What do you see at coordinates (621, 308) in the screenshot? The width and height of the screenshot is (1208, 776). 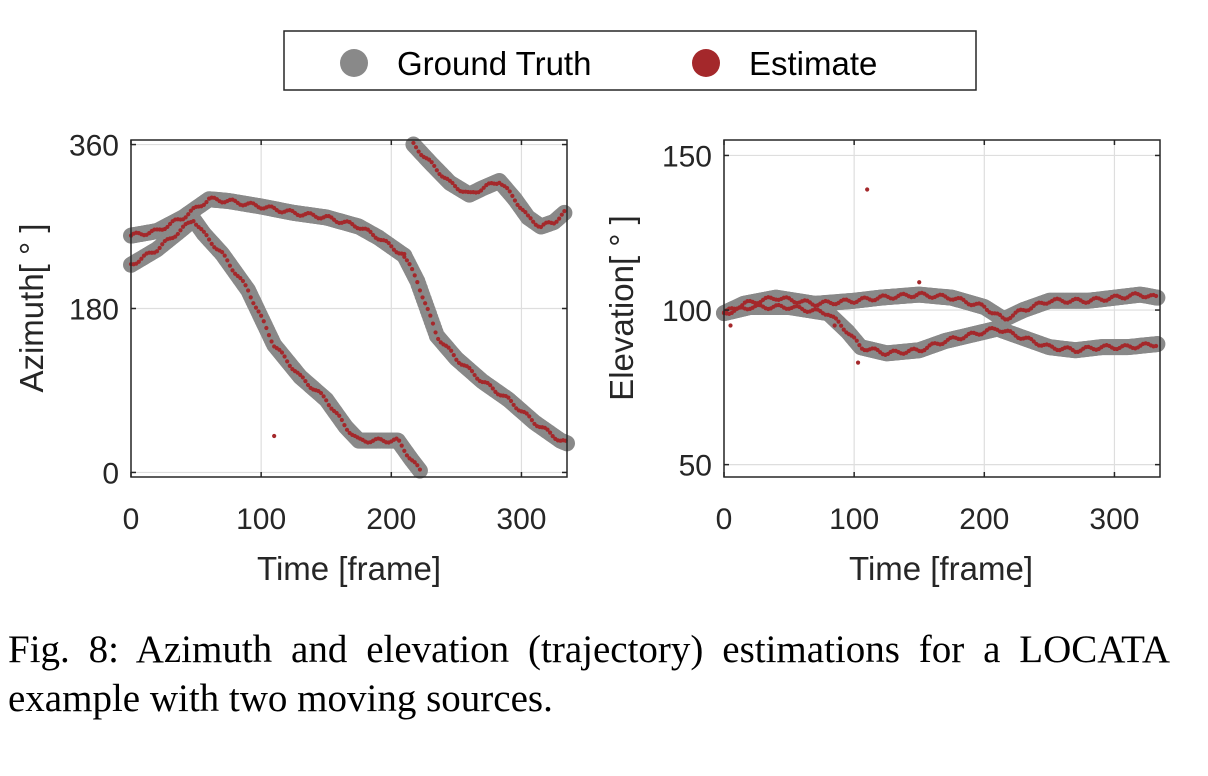 I see `elevation-y-axis-label: Elevation[ ° ]` at bounding box center [621, 308].